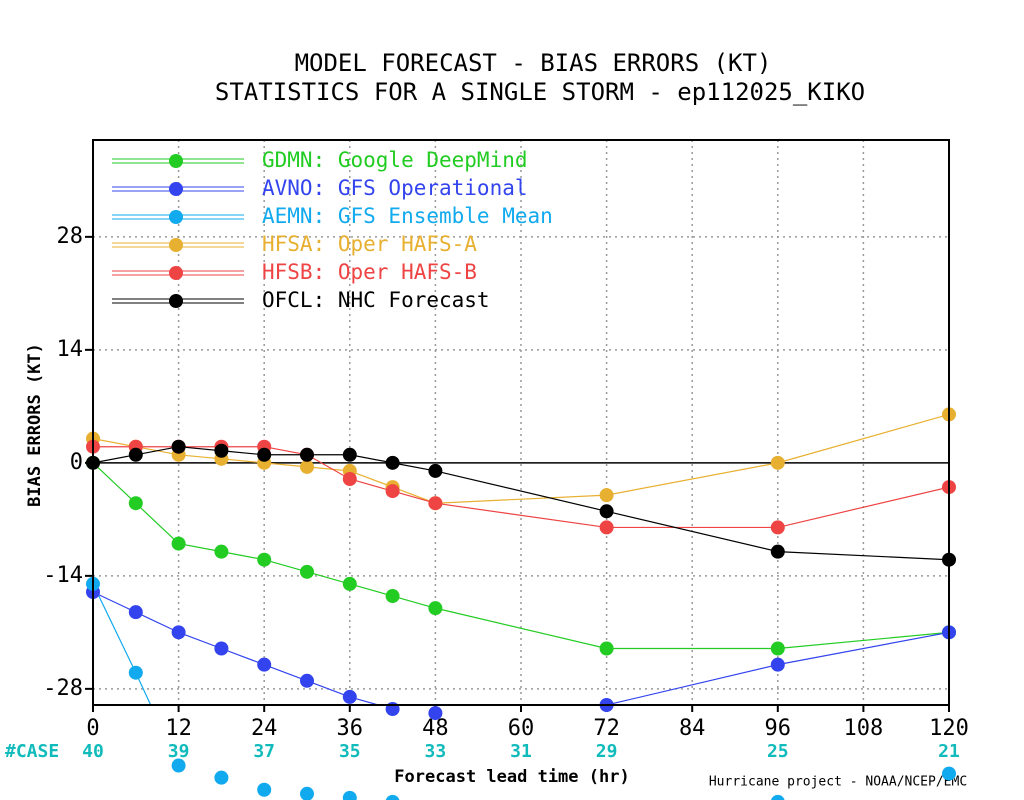 Image resolution: width=1024 pixels, height=800 pixels. What do you see at coordinates (70, 349) in the screenshot?
I see `y-tick-label: 14` at bounding box center [70, 349].